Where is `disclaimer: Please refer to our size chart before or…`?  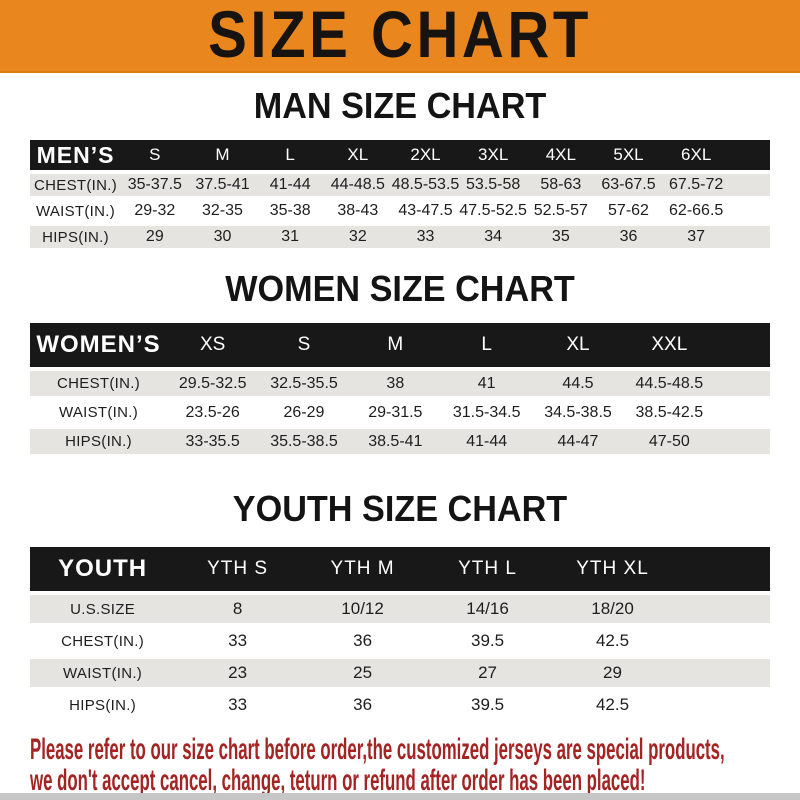 disclaimer: Please refer to our size chart before or… is located at coordinates (415, 765).